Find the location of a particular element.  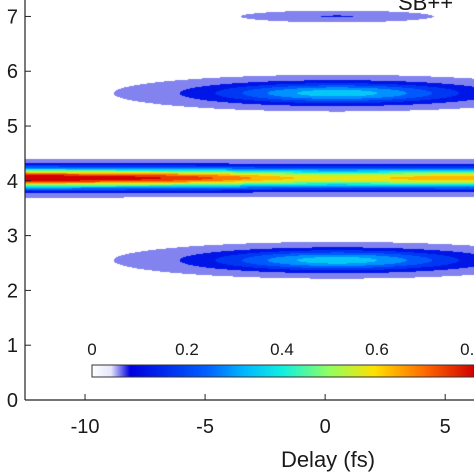

colorbar-tick-label: 0 is located at coordinates (91, 349).